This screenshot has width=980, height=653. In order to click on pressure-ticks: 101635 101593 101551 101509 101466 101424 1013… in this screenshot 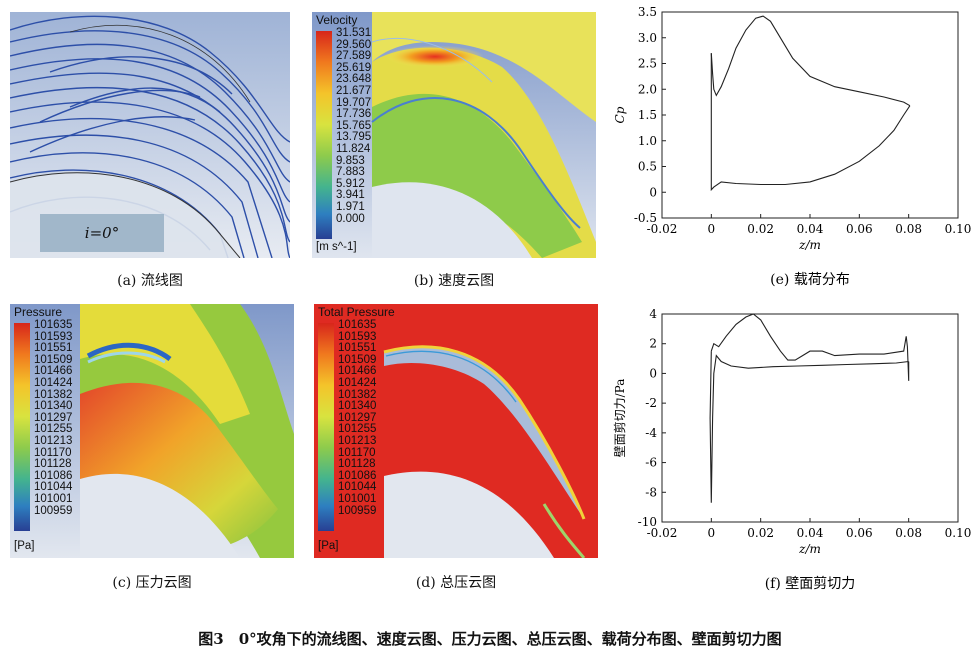, I will do `click(53, 418)`.